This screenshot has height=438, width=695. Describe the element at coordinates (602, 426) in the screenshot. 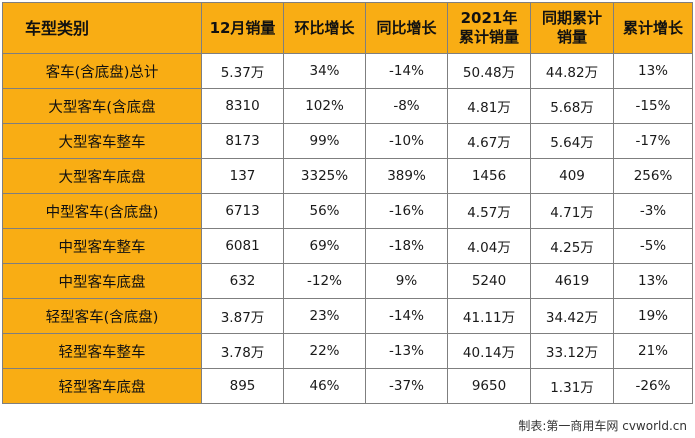

I see `source-credit: 制表:第一商用车网 cvworld.cn` at that location.